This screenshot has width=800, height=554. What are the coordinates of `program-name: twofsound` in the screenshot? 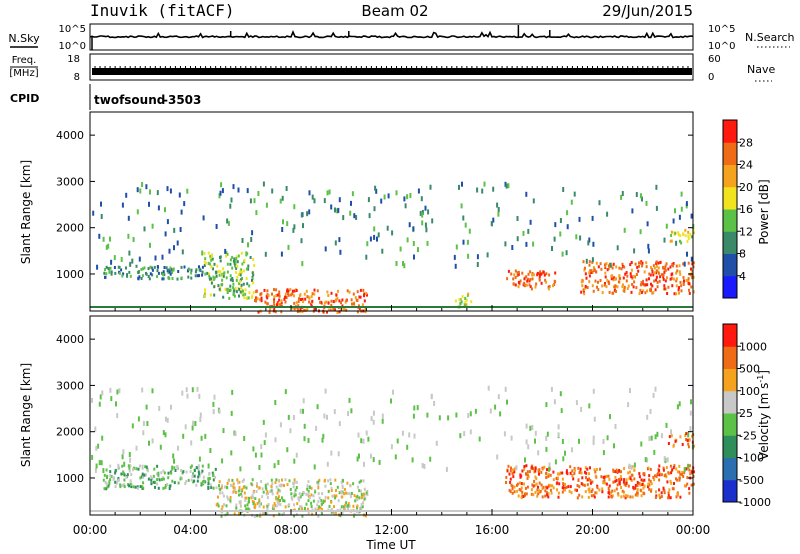 It's located at (129, 100).